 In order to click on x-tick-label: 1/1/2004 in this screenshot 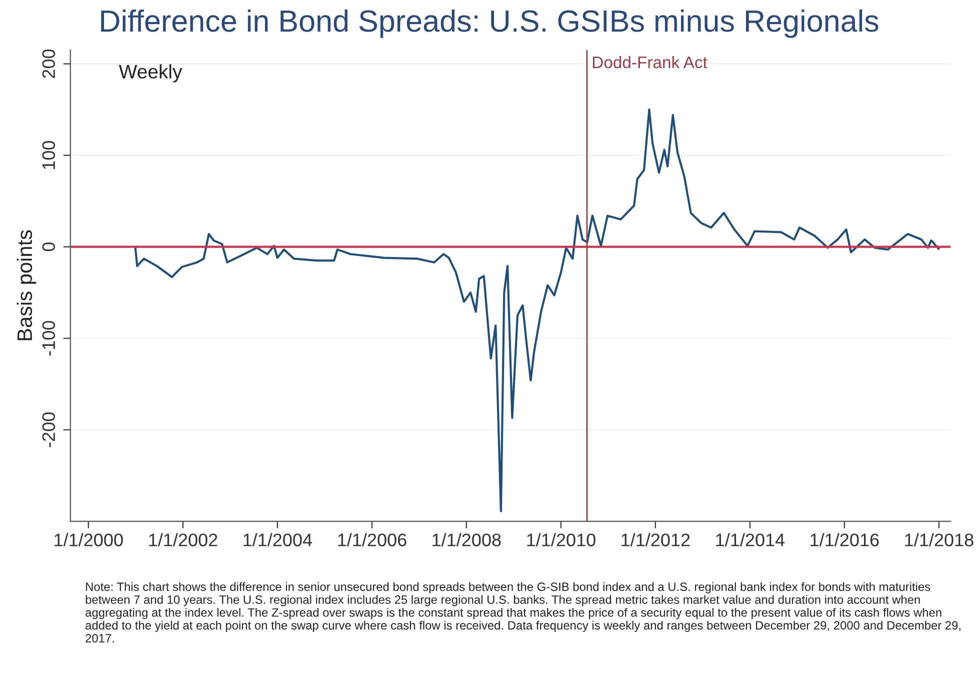, I will do `click(278, 539)`.